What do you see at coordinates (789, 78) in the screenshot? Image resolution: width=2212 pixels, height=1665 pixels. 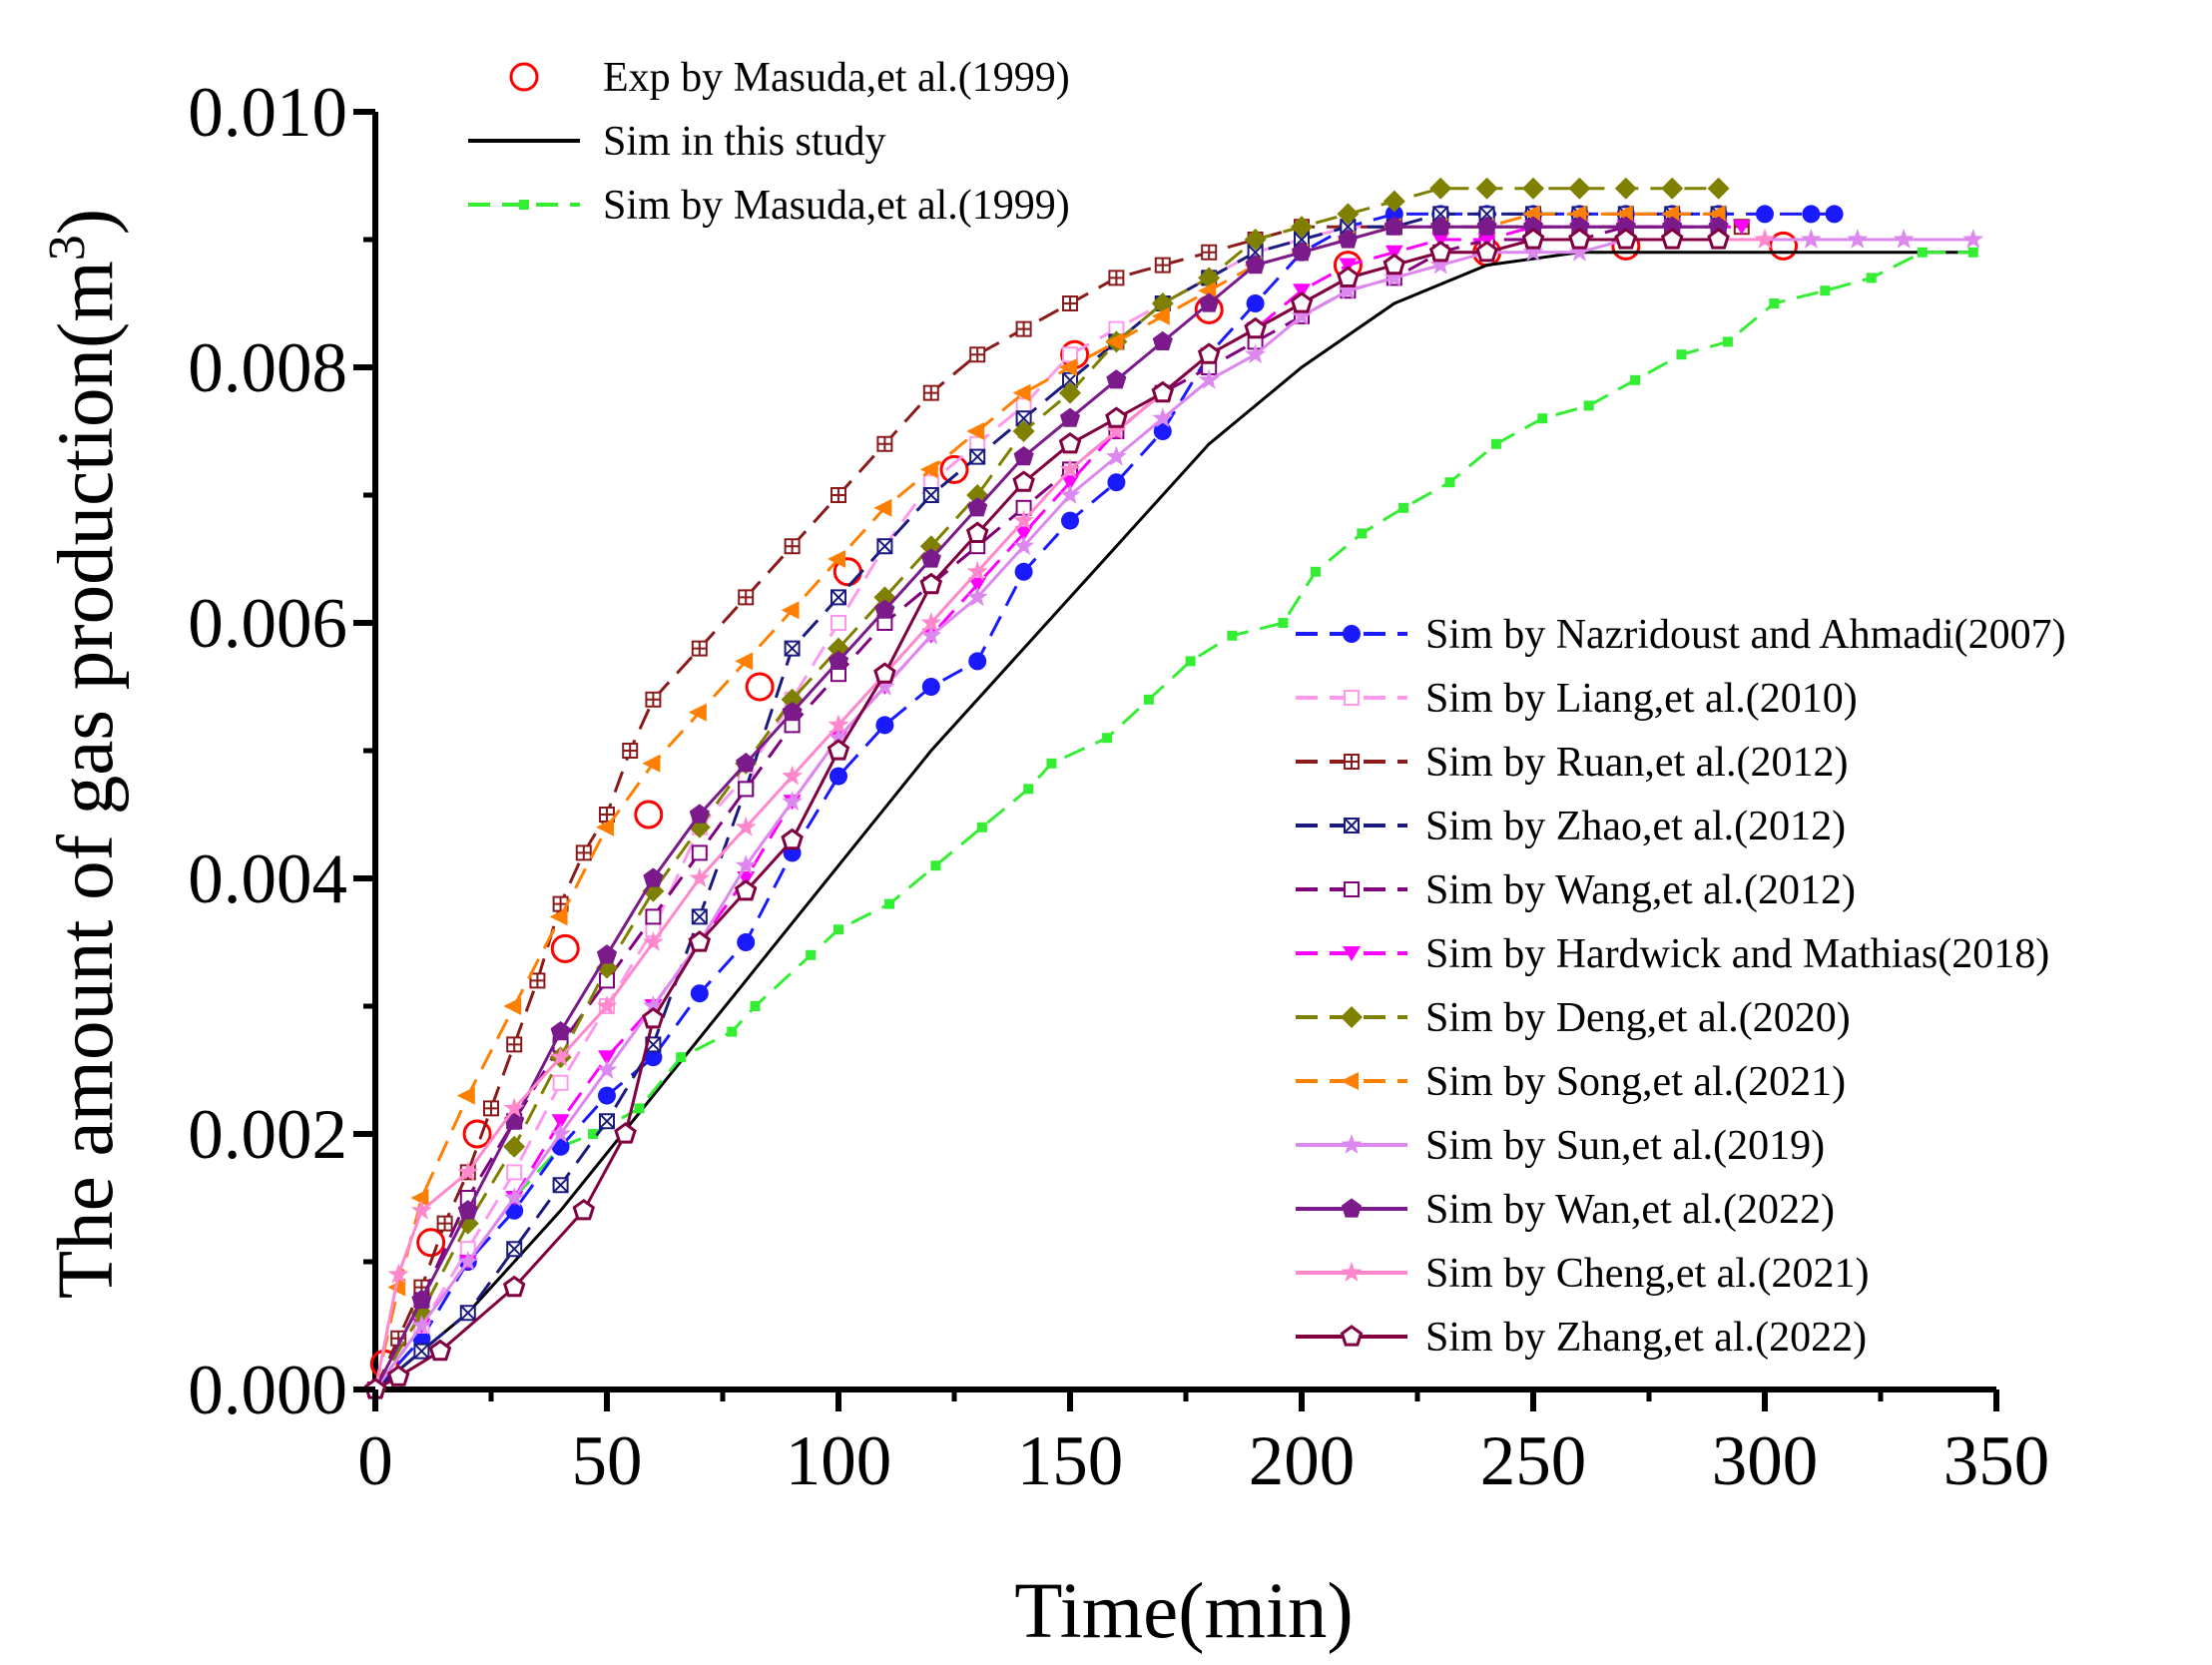 I see `legend-entry: Exp by Masuda,et al.(1999)` at bounding box center [789, 78].